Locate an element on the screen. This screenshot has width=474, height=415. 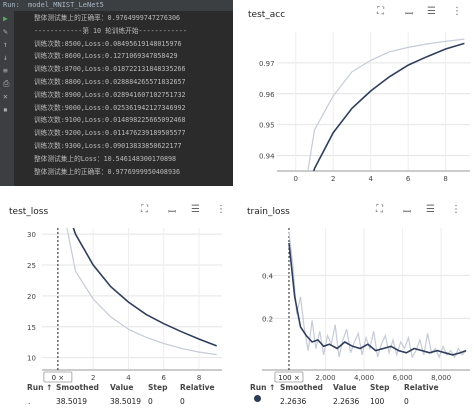
run-toolbar: Run: model_MNIST_LeNet5 is located at coordinates (116, 5).